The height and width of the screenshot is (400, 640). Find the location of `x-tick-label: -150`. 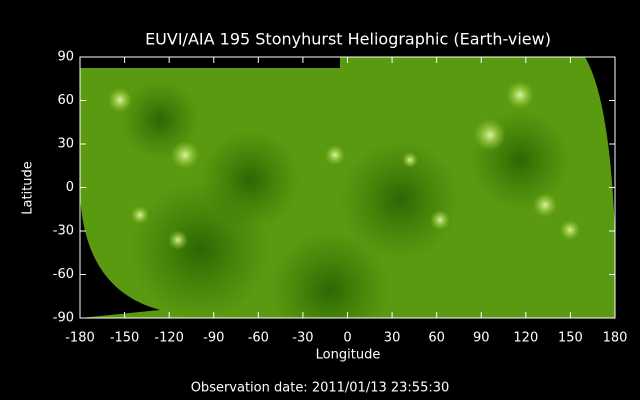

x-tick-label: -150 is located at coordinates (125, 338).